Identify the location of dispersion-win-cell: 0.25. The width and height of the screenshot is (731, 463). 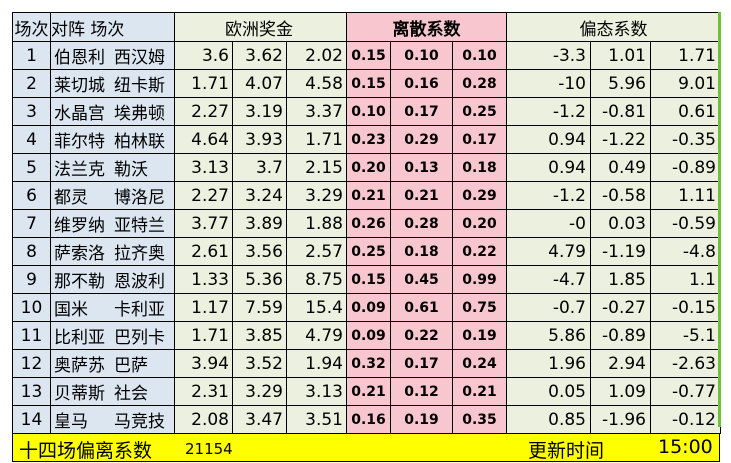
(368, 251).